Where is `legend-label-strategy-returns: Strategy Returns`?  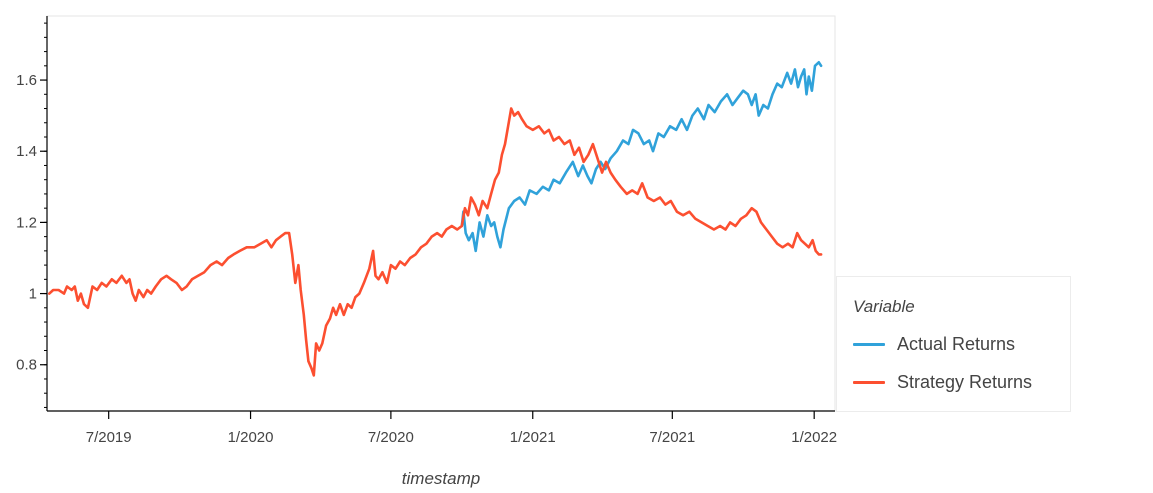
legend-label-strategy-returns: Strategy Returns is located at coordinates (965, 381).